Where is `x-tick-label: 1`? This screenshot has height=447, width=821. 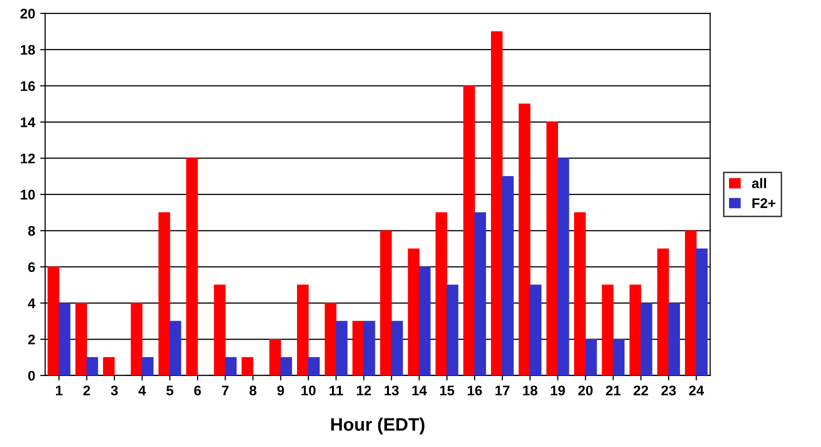
x-tick-label: 1 is located at coordinates (59, 391).